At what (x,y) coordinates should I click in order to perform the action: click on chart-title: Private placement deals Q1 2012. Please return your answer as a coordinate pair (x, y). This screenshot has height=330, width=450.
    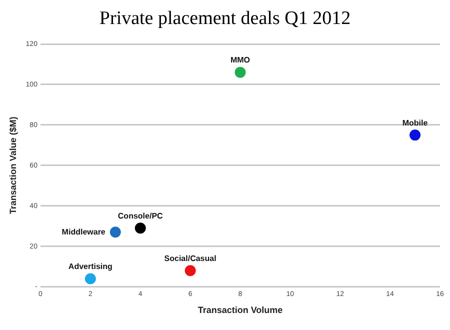
    Looking at the image, I should click on (225, 19).